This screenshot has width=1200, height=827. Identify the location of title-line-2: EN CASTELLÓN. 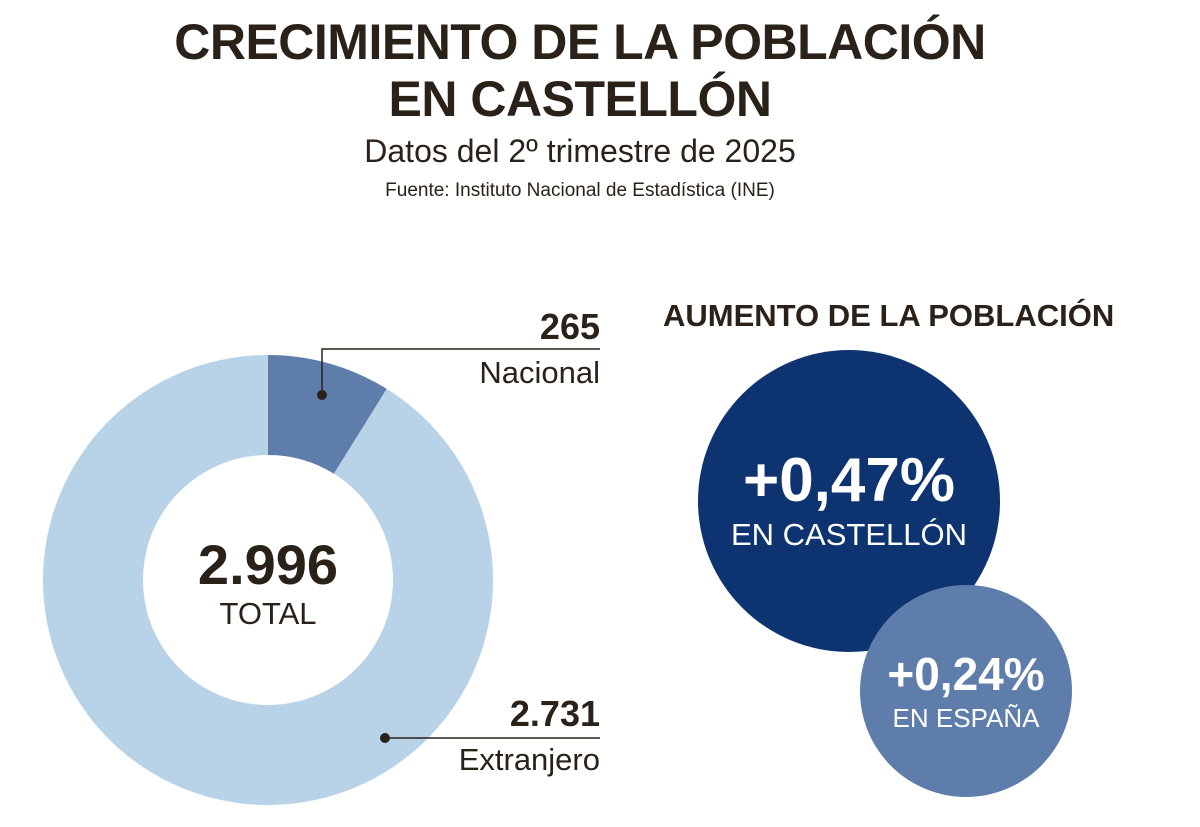
(580, 99).